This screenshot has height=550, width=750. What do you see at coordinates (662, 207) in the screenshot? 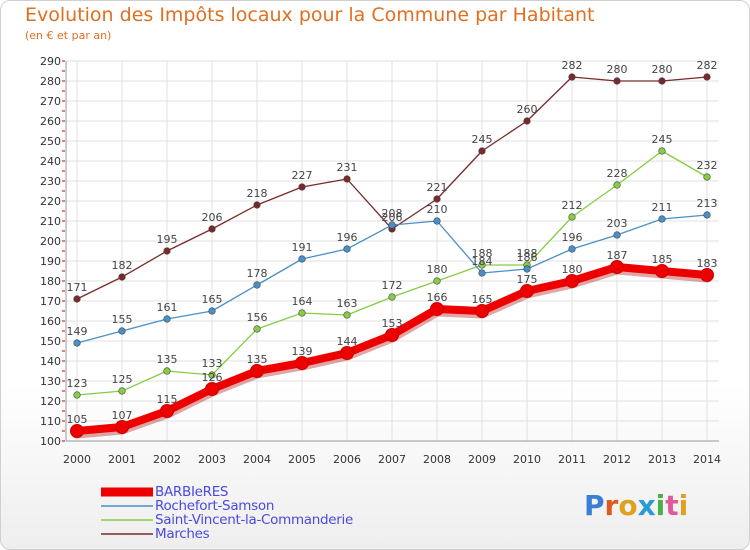
I see `data-label: 211` at bounding box center [662, 207].